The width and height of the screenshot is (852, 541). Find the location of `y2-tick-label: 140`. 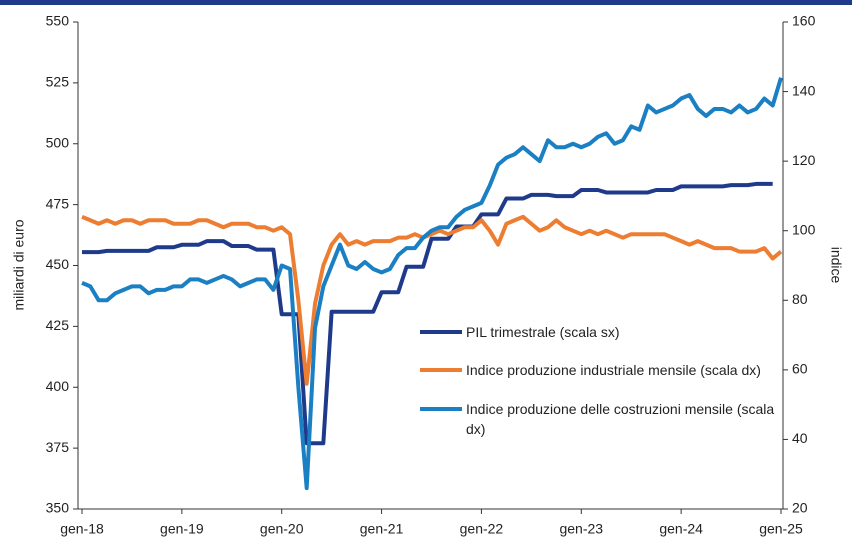

y2-tick-label: 140 is located at coordinates (804, 90).